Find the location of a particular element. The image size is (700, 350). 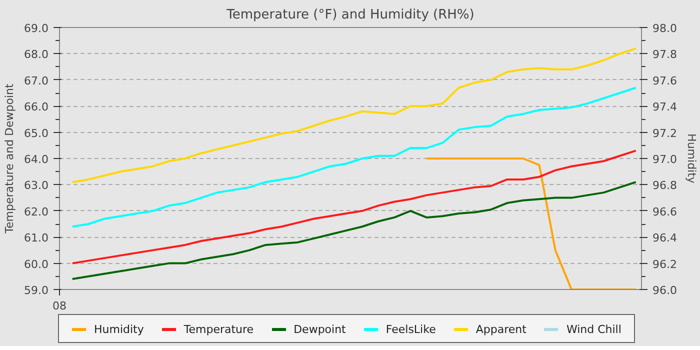

y2-tick-label: 97.6 is located at coordinates (664, 81).